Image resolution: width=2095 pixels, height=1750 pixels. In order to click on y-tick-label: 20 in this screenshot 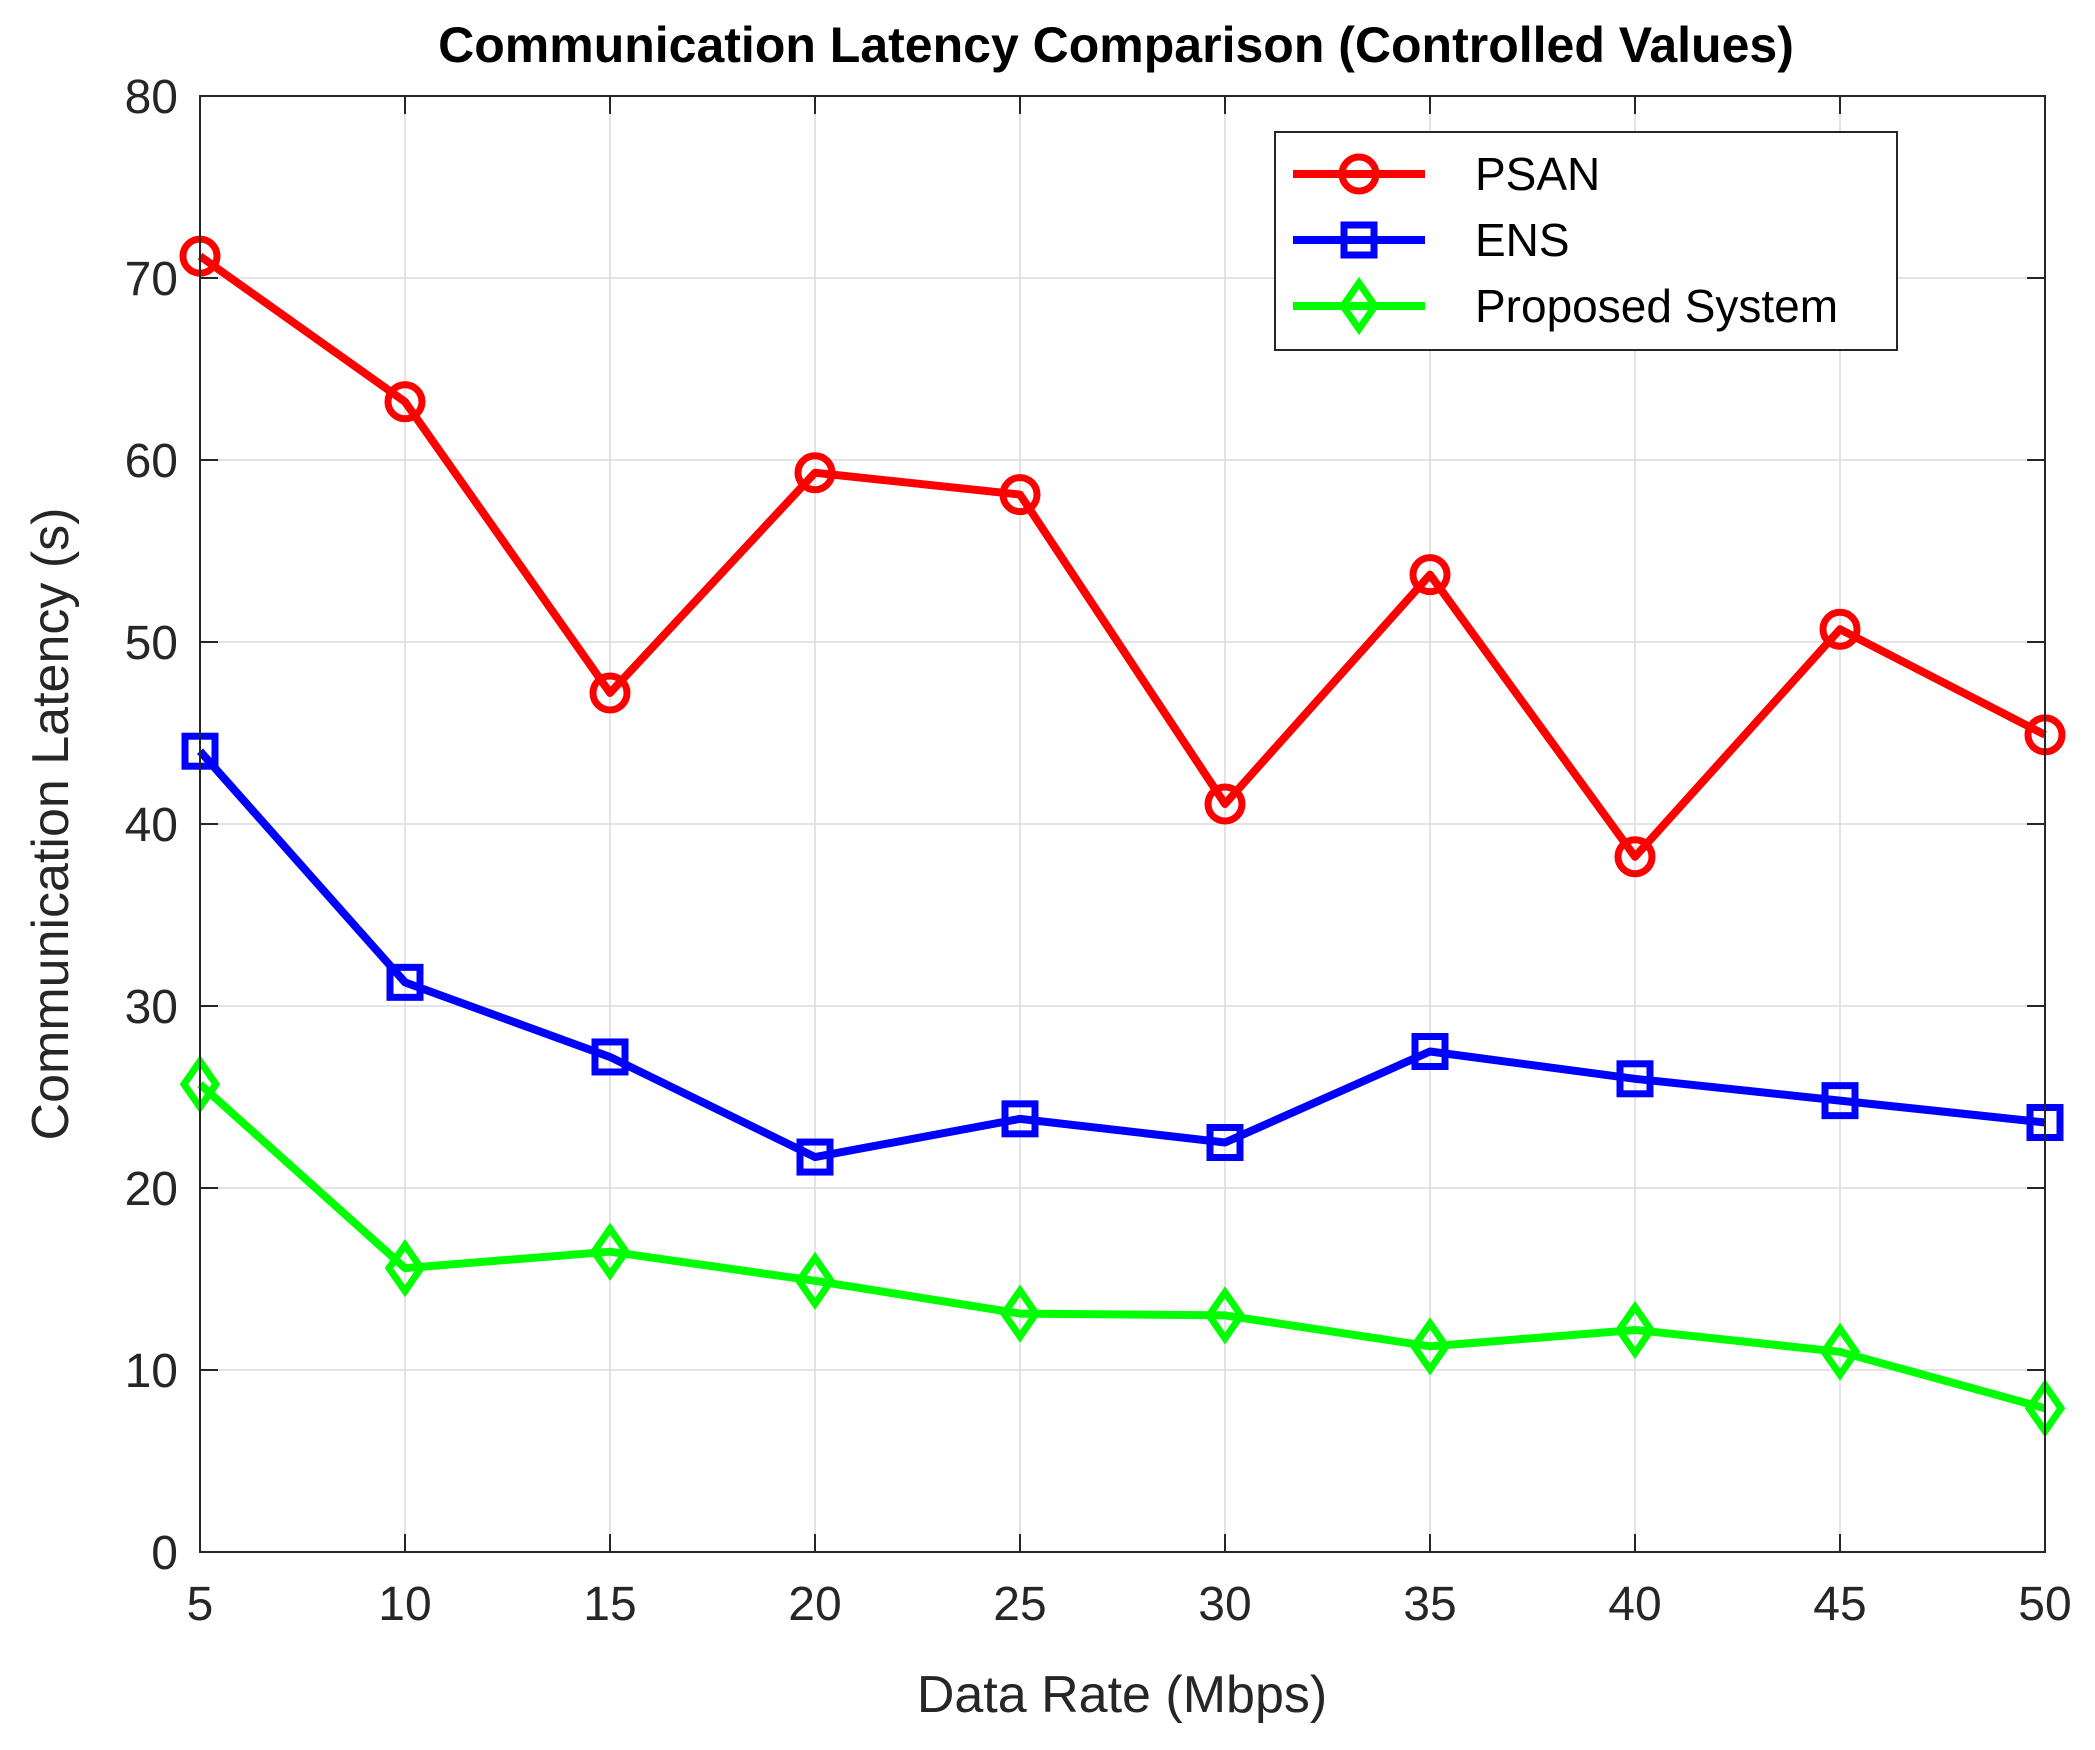, I will do `click(151, 1189)`.